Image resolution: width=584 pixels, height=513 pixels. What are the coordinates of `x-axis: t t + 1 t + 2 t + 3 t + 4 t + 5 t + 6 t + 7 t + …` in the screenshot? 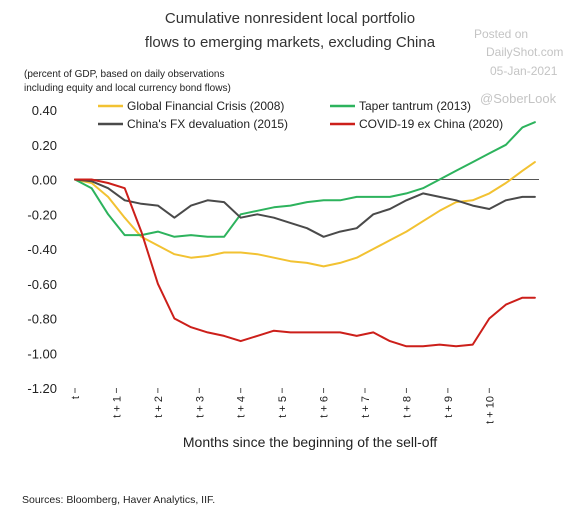 It's located at (283, 406).